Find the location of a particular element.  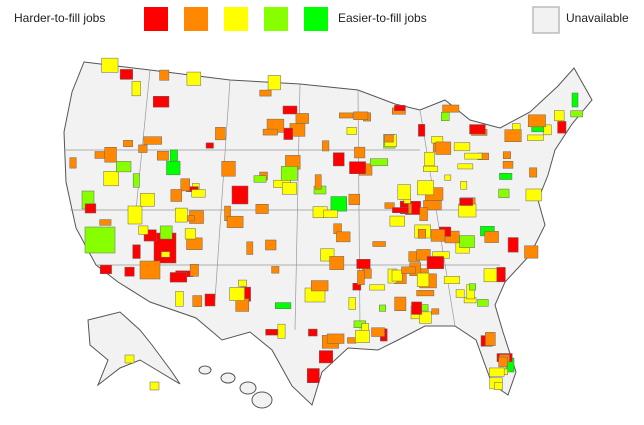

hawaii-island is located at coordinates (248, 388).